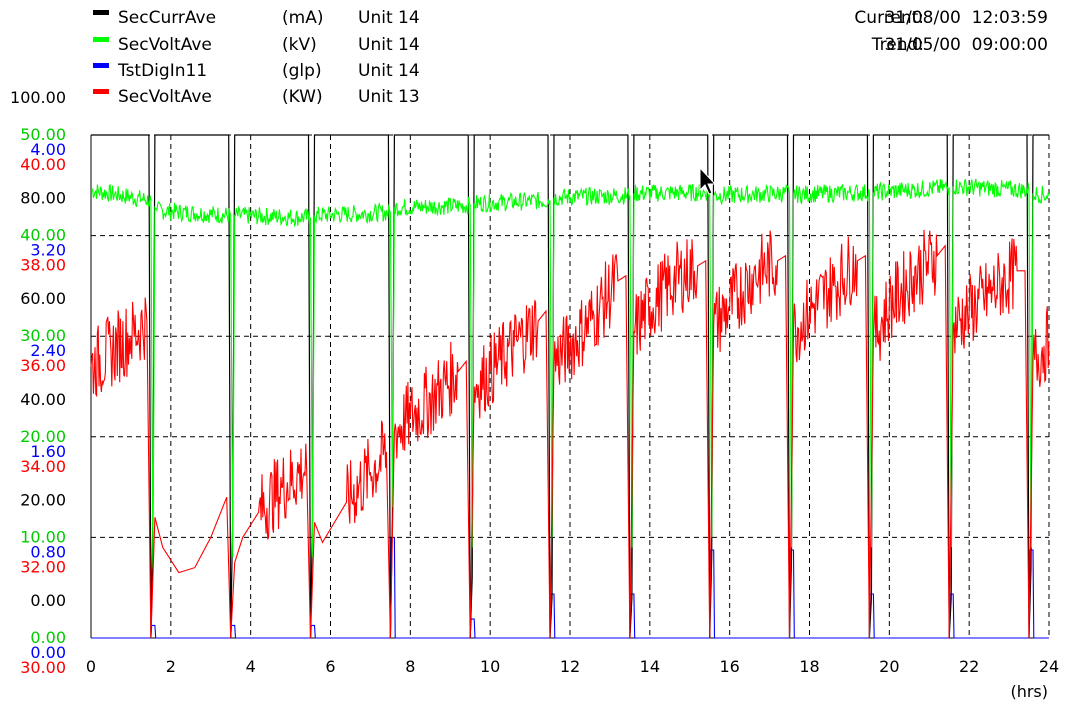 The width and height of the screenshot is (1075, 708). Describe the element at coordinates (1049, 666) in the screenshot. I see `x-tick-label: 24` at that location.